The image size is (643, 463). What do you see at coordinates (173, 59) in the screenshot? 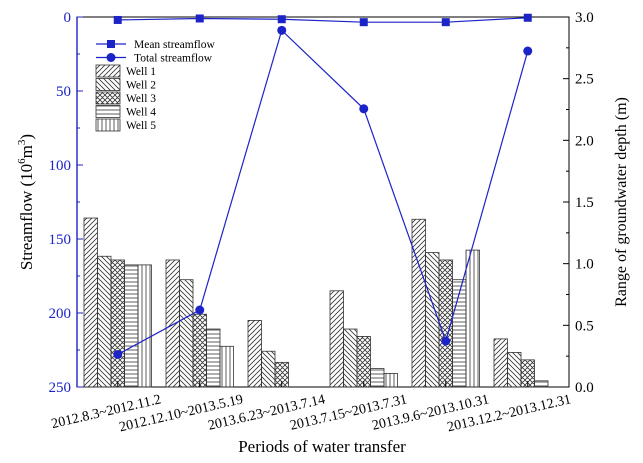
I see `legend-label-total-streamflow: Total streamflow` at bounding box center [173, 59].